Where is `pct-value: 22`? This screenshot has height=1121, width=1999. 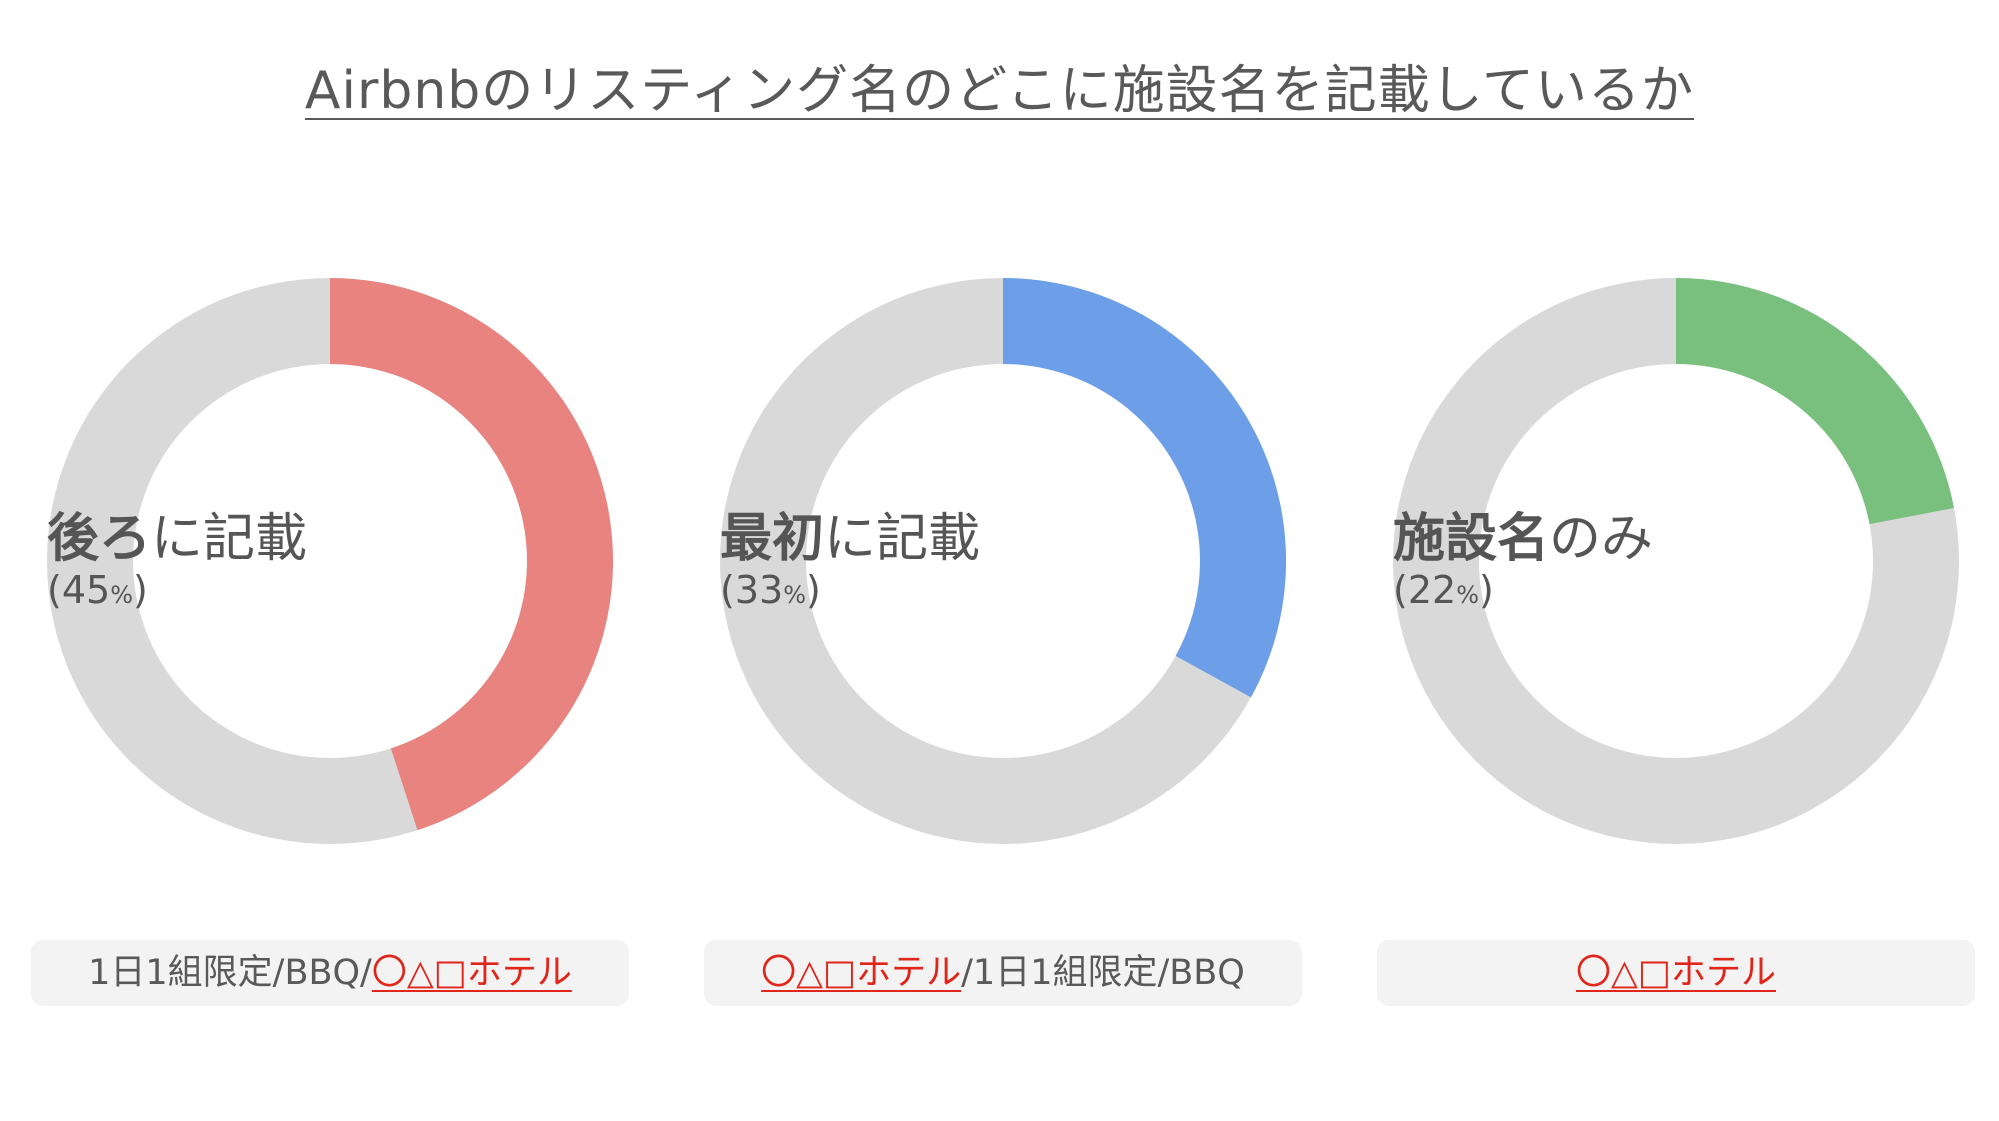
pct-value: 22 is located at coordinates (1432, 590).